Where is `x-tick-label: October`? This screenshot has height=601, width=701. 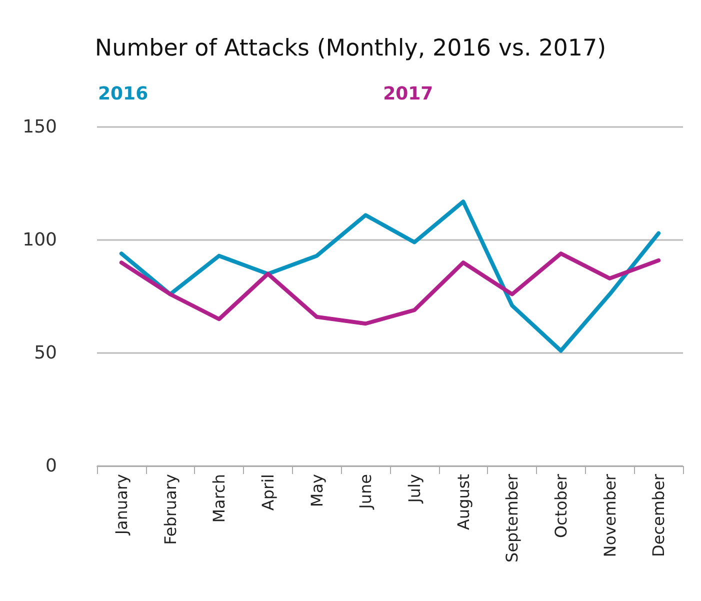
x-tick-label: October is located at coordinates (560, 506).